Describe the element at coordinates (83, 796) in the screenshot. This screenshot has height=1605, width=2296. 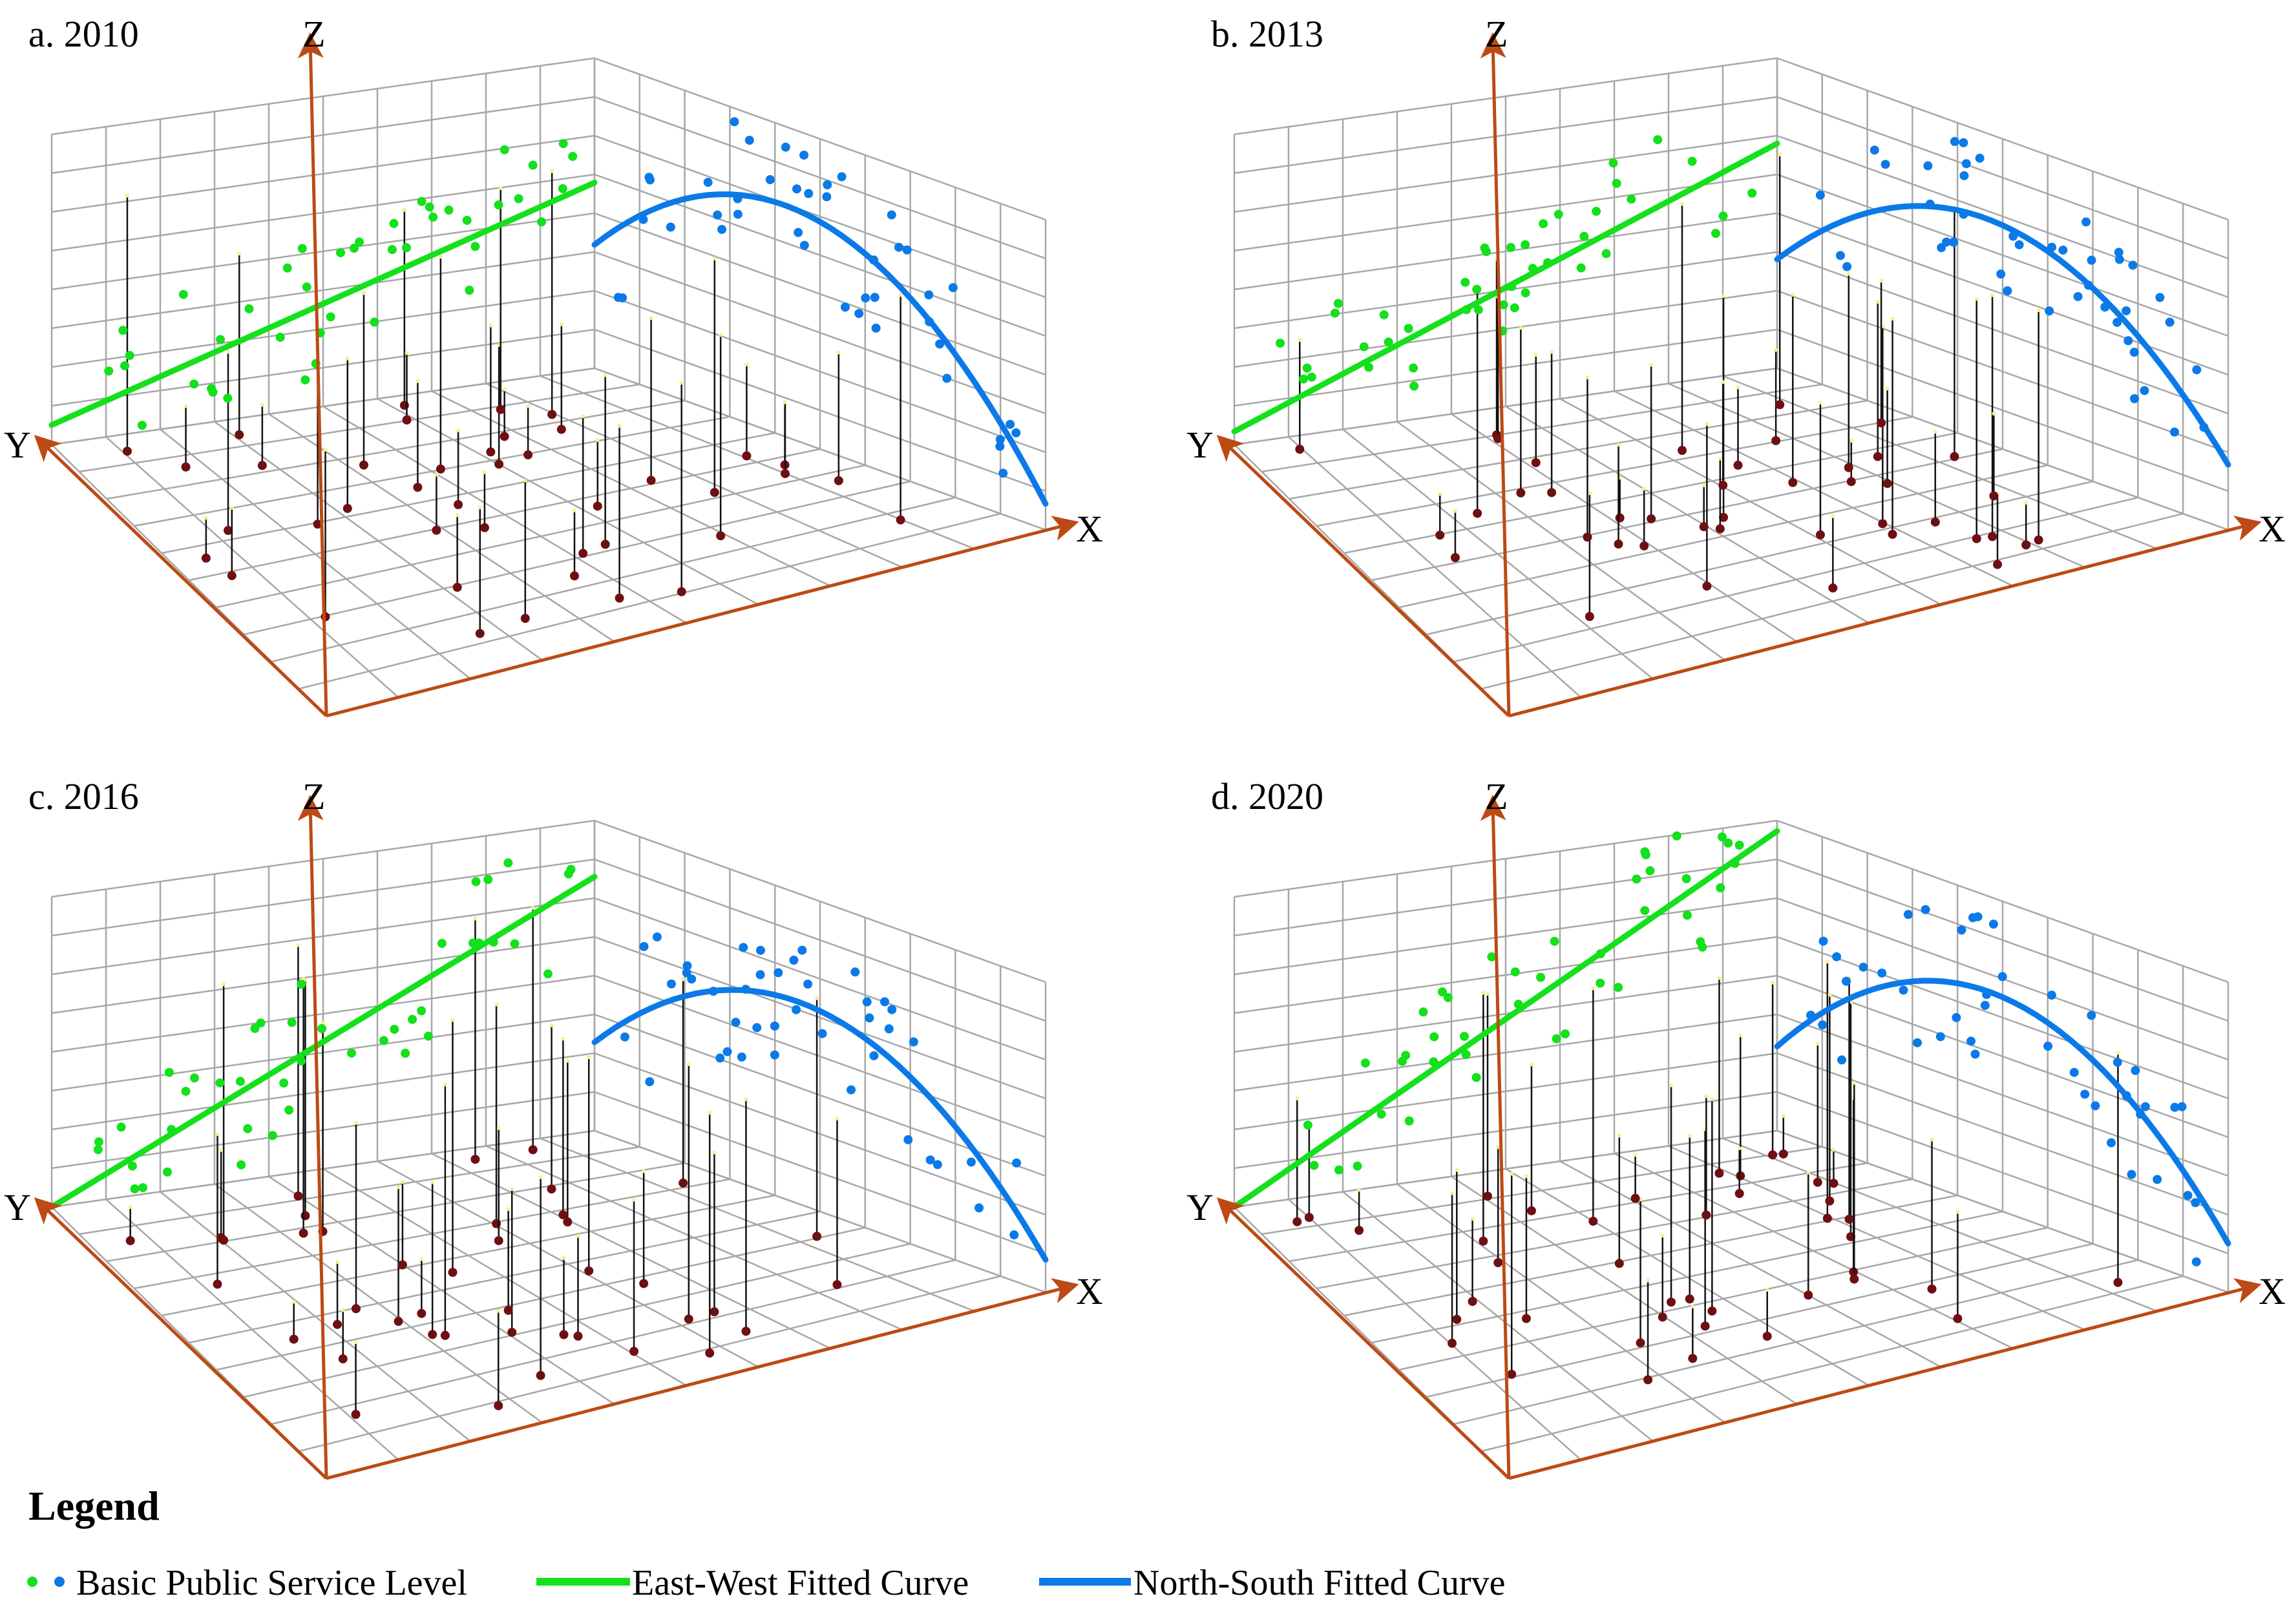
I see `panel-title: c. 2016` at that location.